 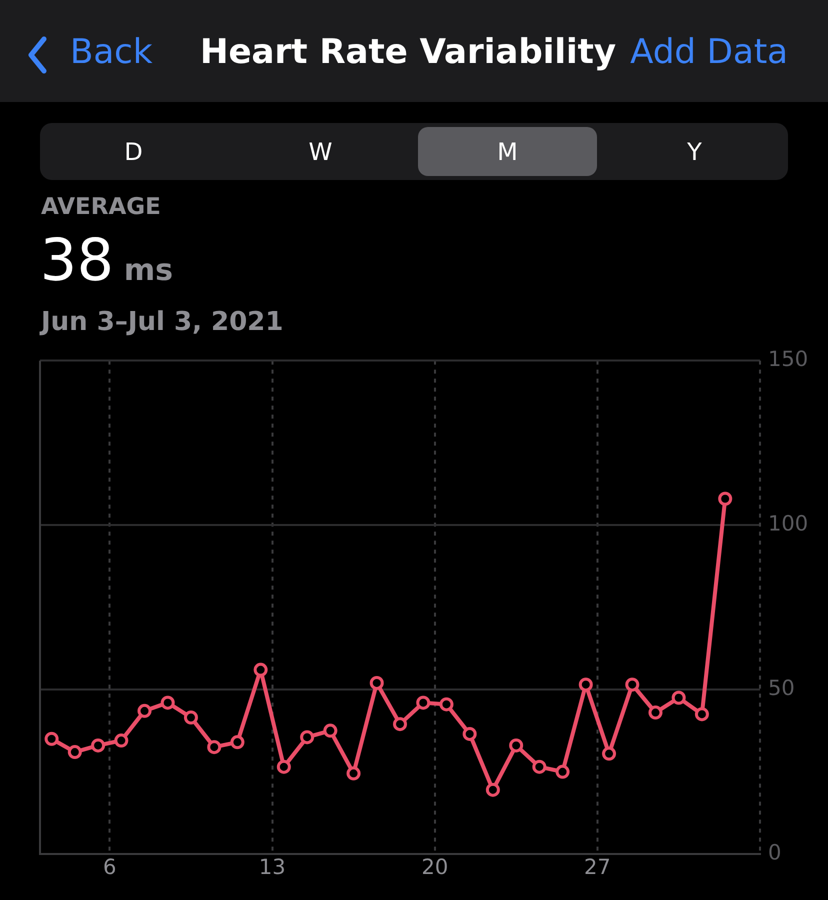 I want to click on text: Back, so click(x=111, y=52).